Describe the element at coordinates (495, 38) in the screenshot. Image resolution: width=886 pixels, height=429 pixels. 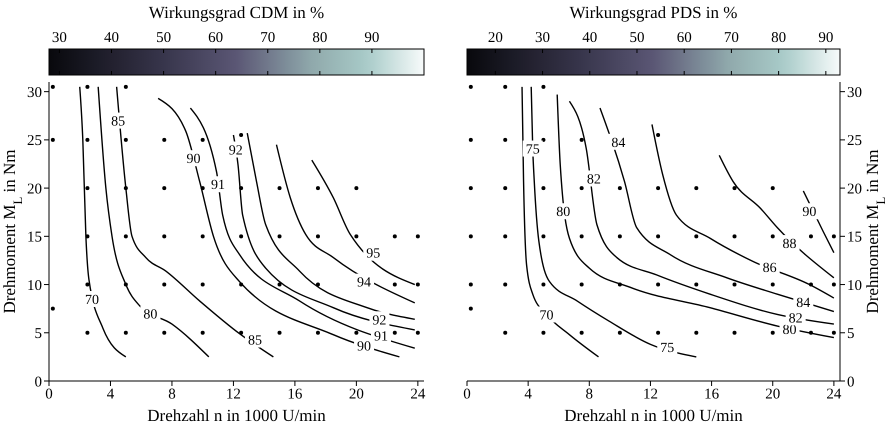
I see `color-bar-label: 20` at that location.